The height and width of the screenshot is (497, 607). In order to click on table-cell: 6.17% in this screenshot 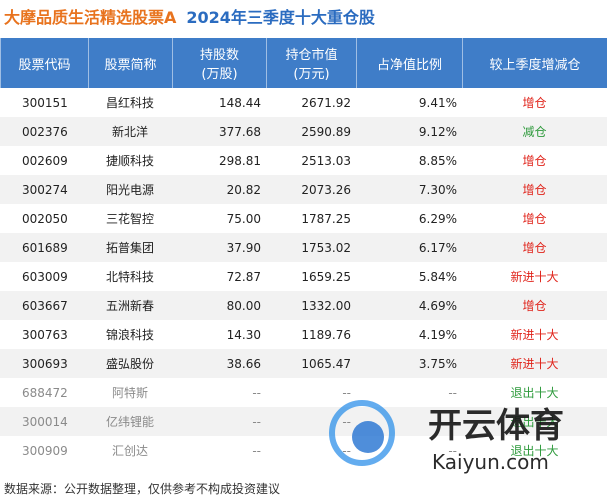, I will do `click(437, 247)`.